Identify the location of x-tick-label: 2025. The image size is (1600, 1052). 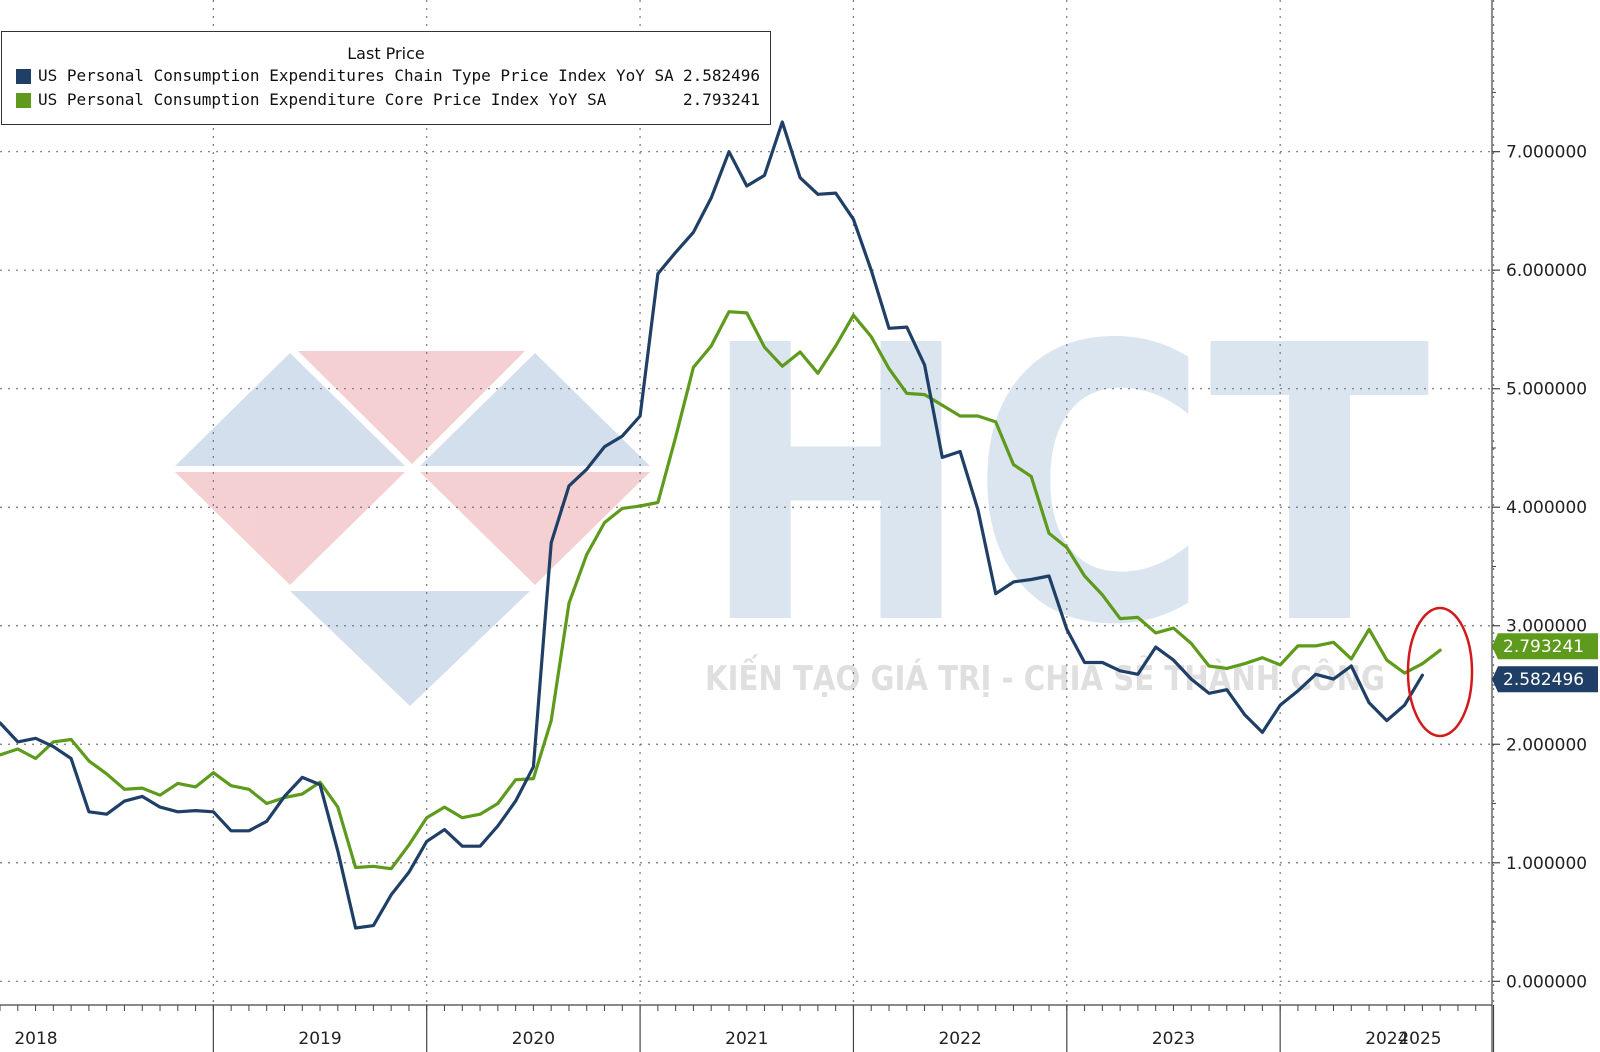
(1419, 1039).